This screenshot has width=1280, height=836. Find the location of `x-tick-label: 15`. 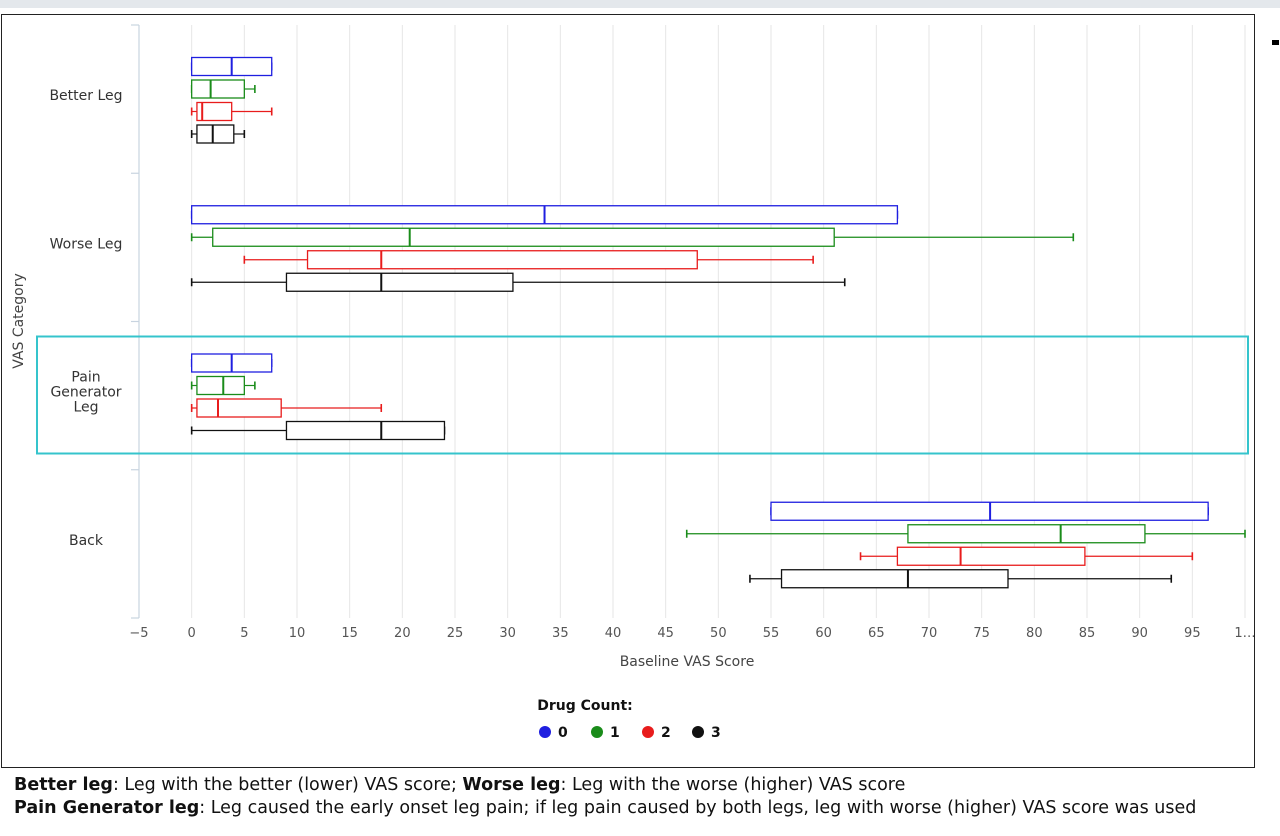

x-tick-label: 15 is located at coordinates (349, 633).